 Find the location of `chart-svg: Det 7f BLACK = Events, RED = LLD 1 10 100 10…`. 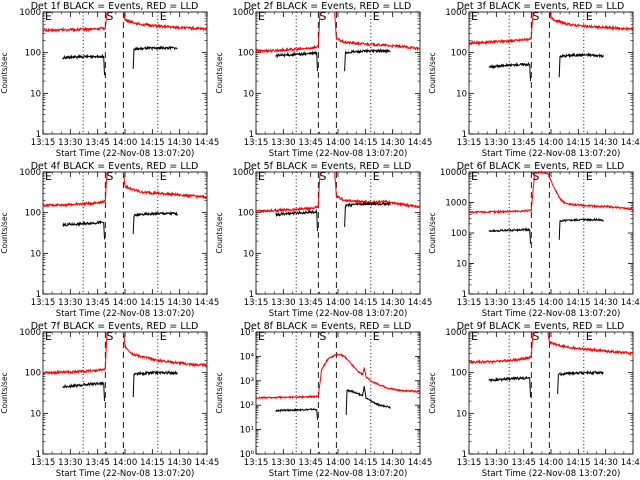

chart-svg: Det 7f BLACK = Events, RED = LLD 1 10 100 10… is located at coordinates (109, 400).